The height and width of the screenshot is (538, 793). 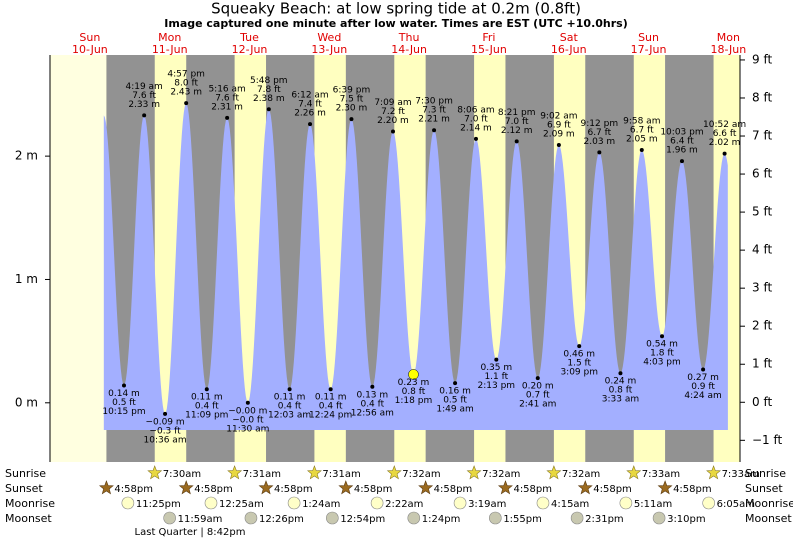 What do you see at coordinates (434, 102) in the screenshot?
I see `extreme-label: 7:30 pm` at bounding box center [434, 102].